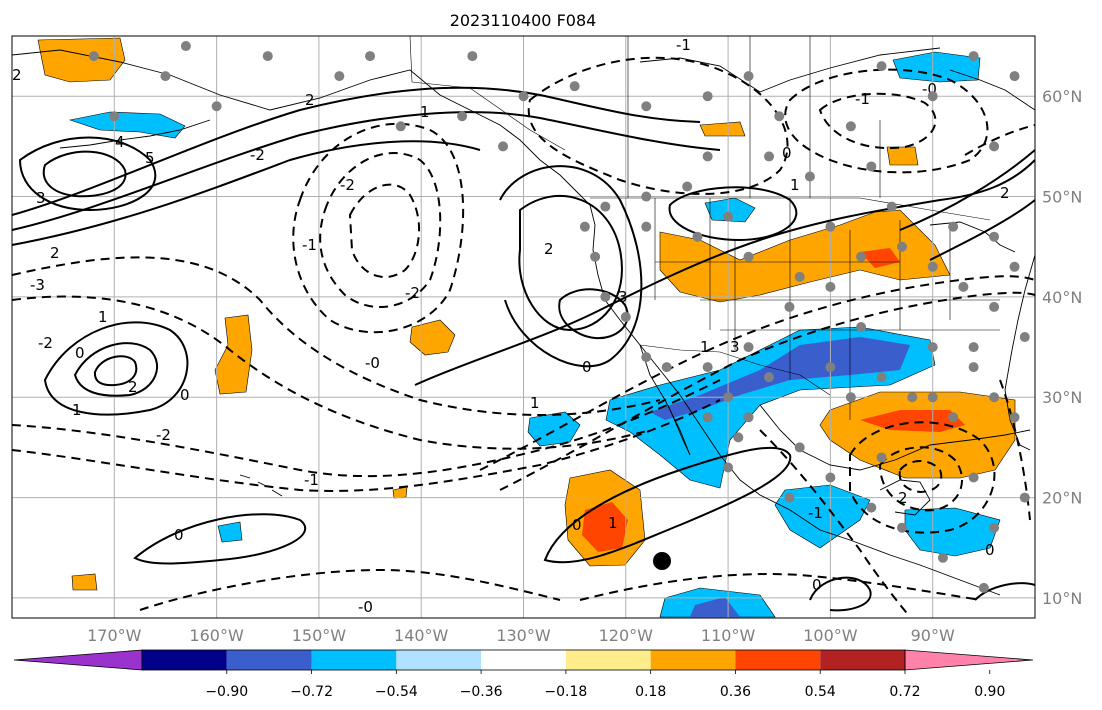  Describe the element at coordinates (967, 205) in the screenshot. I see `contour-east-ridge` at that location.